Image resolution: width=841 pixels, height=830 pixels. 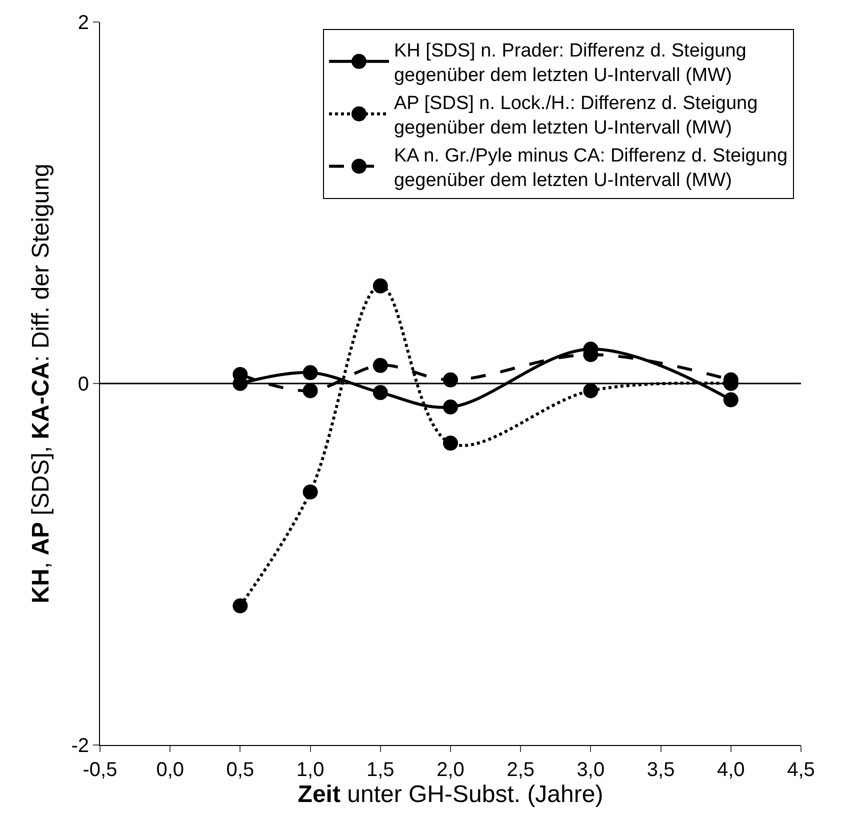 What do you see at coordinates (40, 384) in the screenshot?
I see `y-axis-title: KH, AP [SDS], KA-CA: Diff. der Steigung` at bounding box center [40, 384].